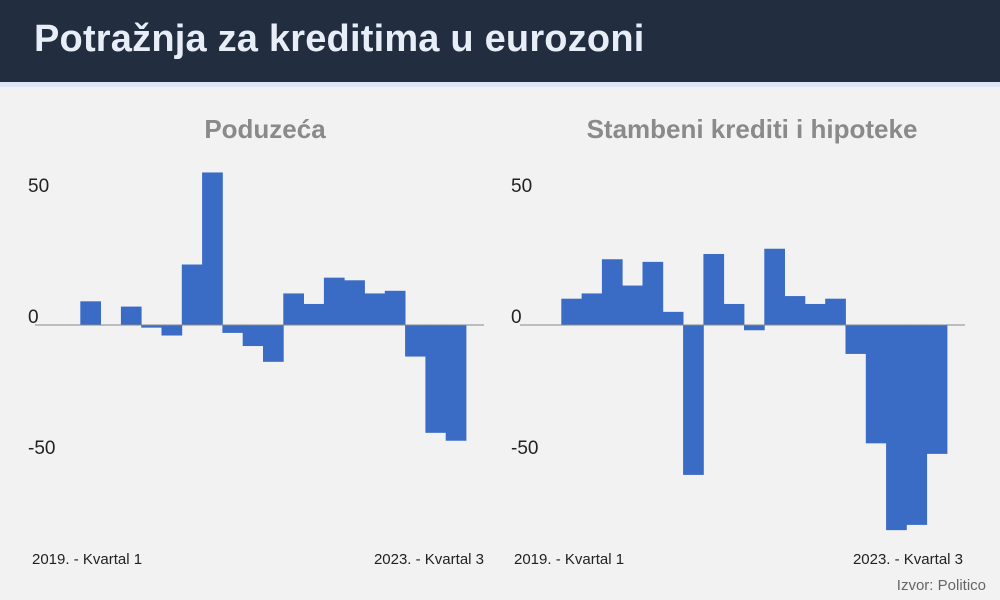 This screenshot has height=600, width=1000. I want to click on header-bar: Potražnja za kreditima u eurozoni, so click(500, 41).